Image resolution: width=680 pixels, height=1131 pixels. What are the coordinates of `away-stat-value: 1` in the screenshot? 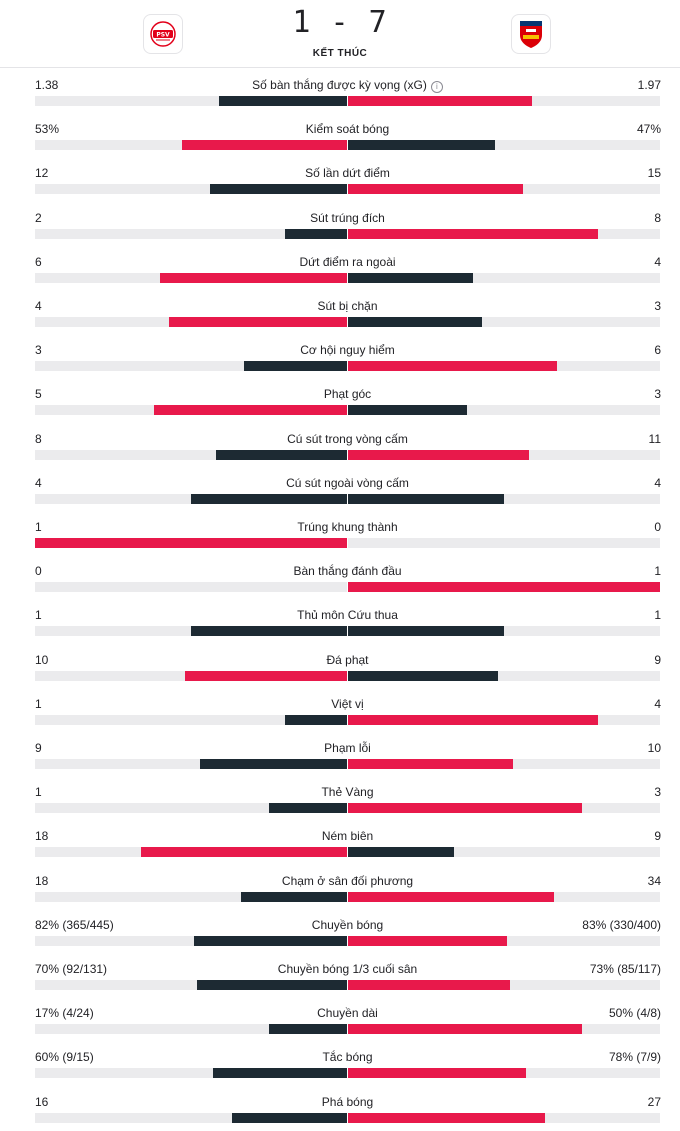 It's located at (657, 571).